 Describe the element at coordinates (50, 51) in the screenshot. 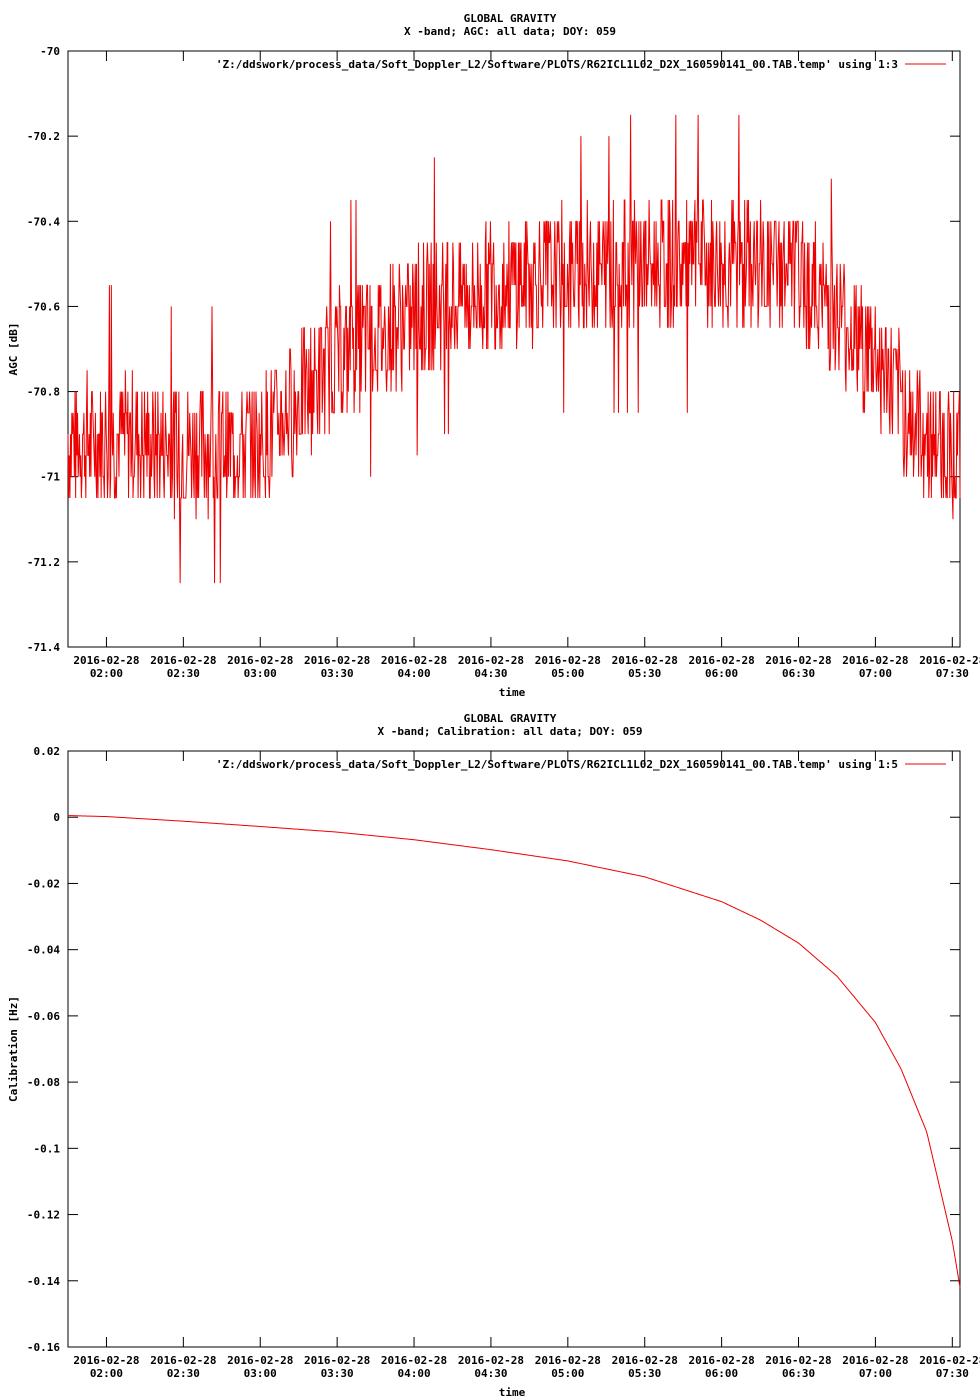

I see `y-tick-label: -70` at that location.